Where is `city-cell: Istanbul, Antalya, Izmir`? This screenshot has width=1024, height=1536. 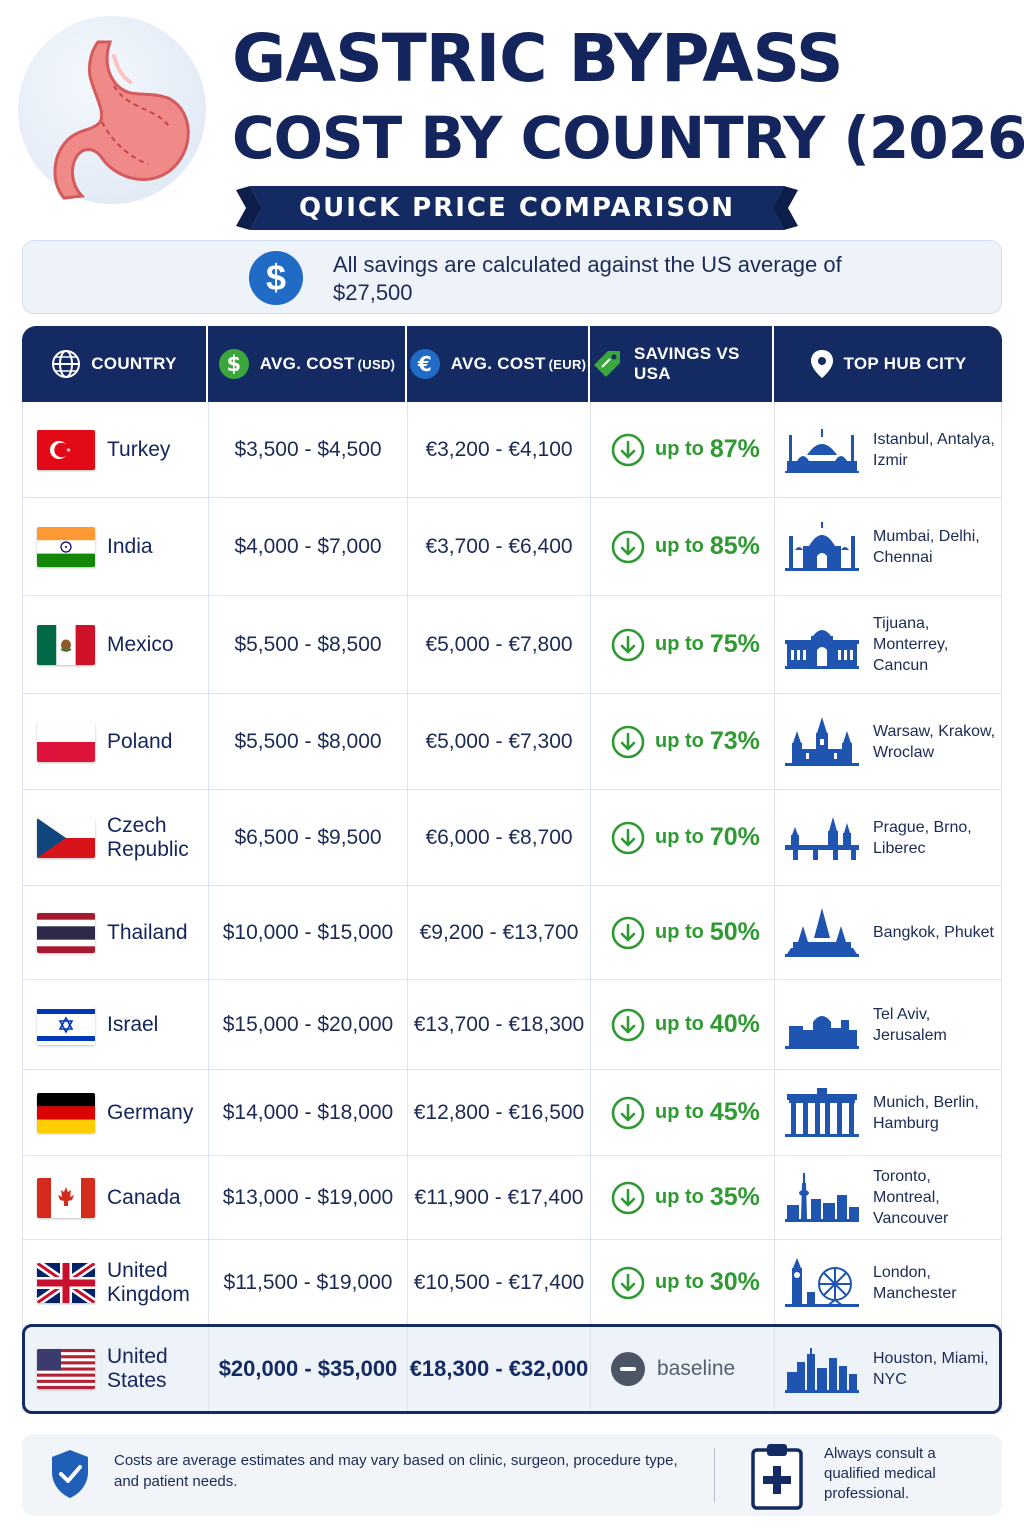
city-cell: Istanbul, Antalya, Izmir is located at coordinates (889, 449).